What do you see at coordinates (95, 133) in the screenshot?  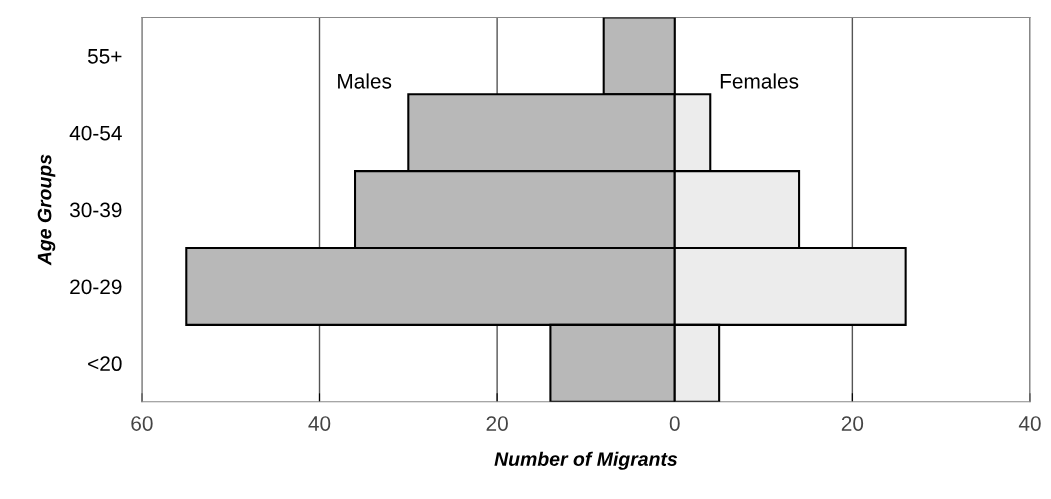 I see `y-tick-label: 40-54` at bounding box center [95, 133].